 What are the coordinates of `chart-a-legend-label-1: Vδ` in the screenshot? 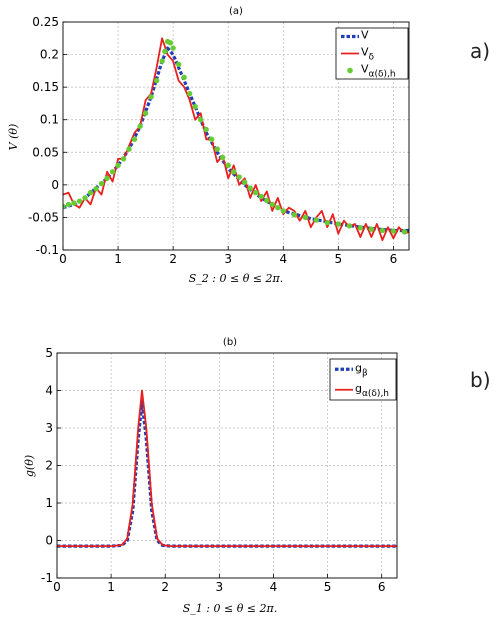 It's located at (368, 54).